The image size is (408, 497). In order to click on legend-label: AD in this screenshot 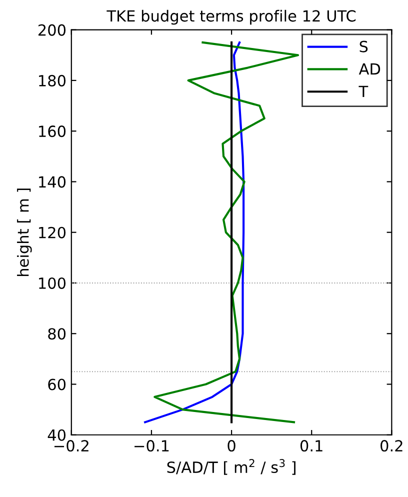, I will do `click(369, 69)`.